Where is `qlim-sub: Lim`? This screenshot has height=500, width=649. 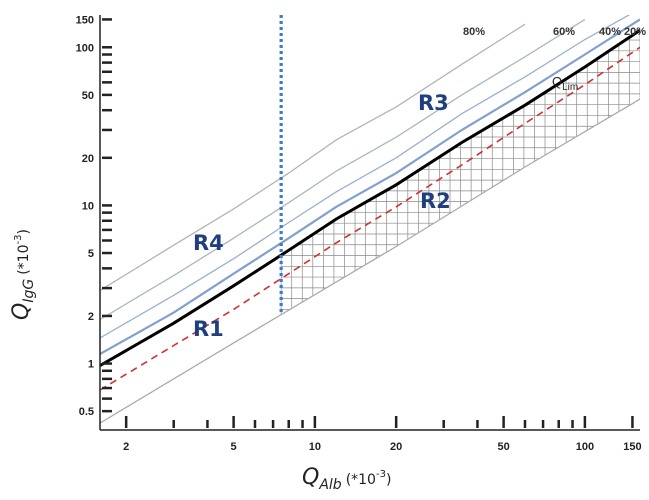
qlim-sub: Lim is located at coordinates (570, 87).